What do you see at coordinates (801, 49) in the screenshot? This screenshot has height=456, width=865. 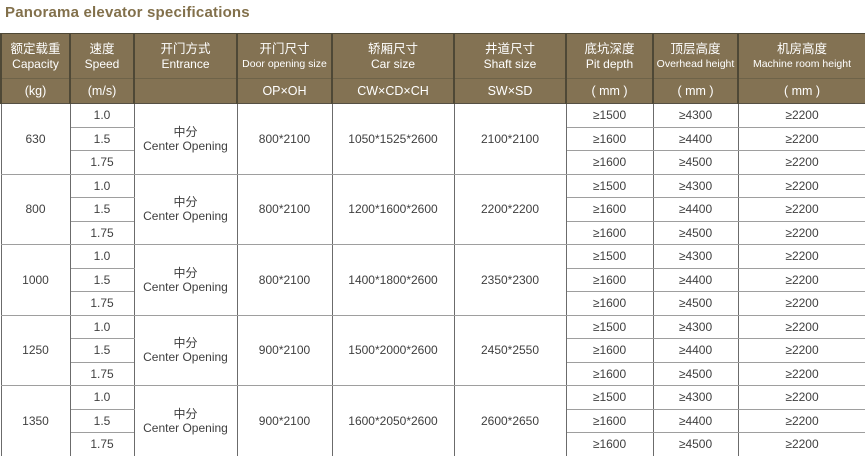 I see `header-machine-room-zh: 机房高度` at bounding box center [801, 49].